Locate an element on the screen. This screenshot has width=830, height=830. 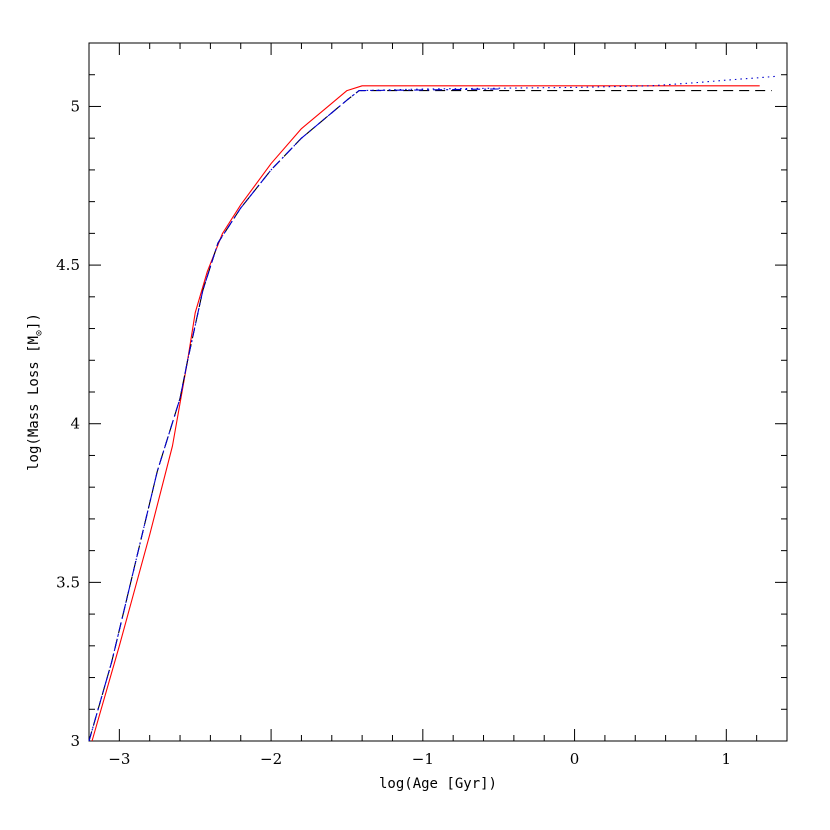
x-tick-label: 0 is located at coordinates (575, 759).